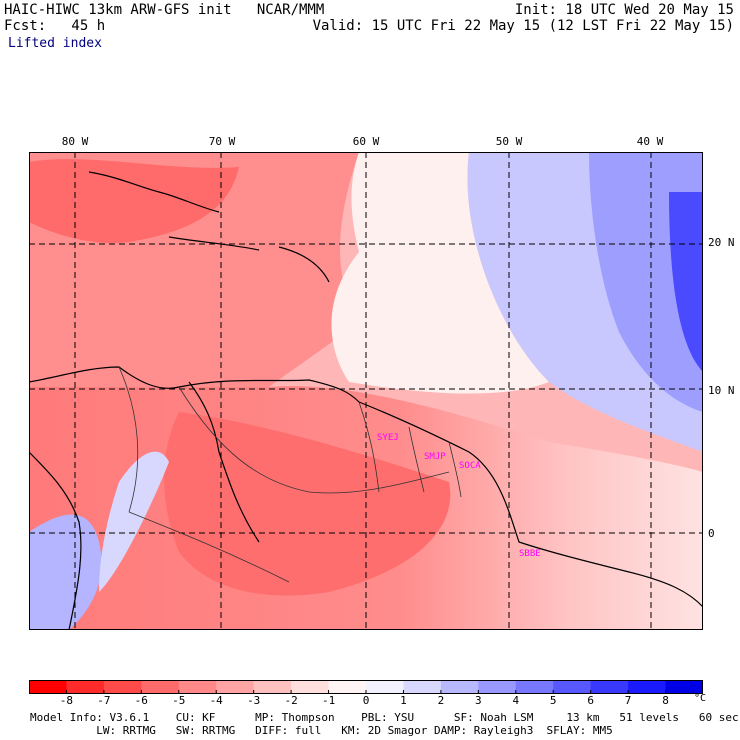  Describe the element at coordinates (104, 700) in the screenshot. I see `colorbar-tick-label: -7` at that location.